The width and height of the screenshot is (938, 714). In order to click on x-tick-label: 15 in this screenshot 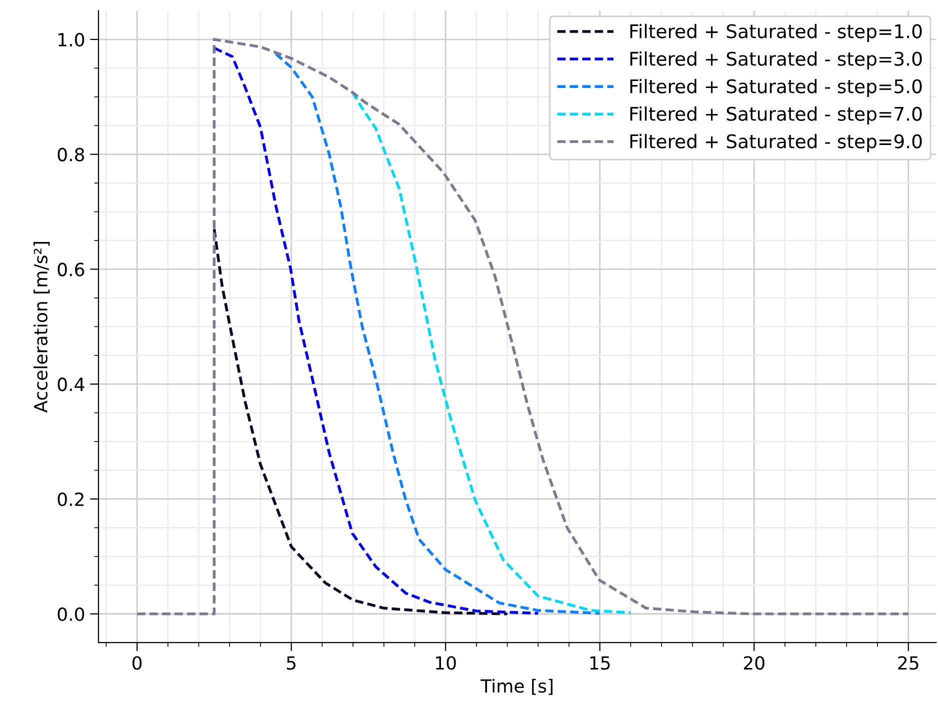, I will do `click(600, 663)`.